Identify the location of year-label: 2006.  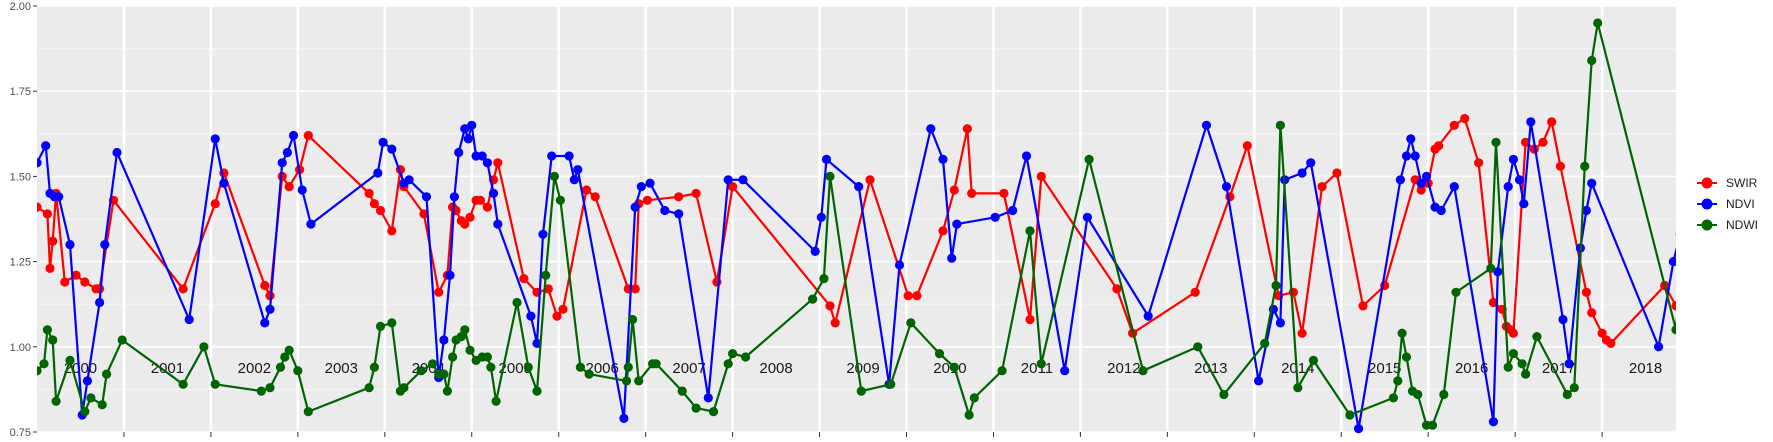
(601, 368).